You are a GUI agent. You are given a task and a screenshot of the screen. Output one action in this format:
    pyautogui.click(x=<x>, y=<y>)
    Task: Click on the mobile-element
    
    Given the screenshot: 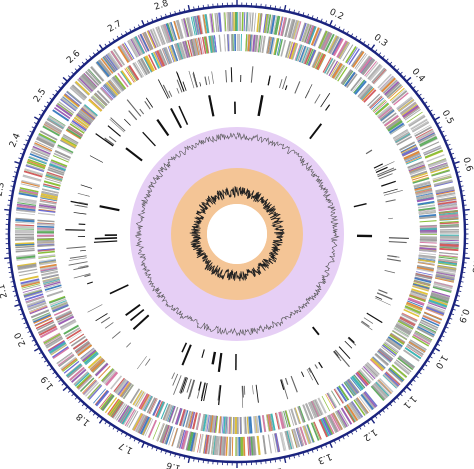 What is the action you would take?
    pyautogui.click(x=106, y=238)
    